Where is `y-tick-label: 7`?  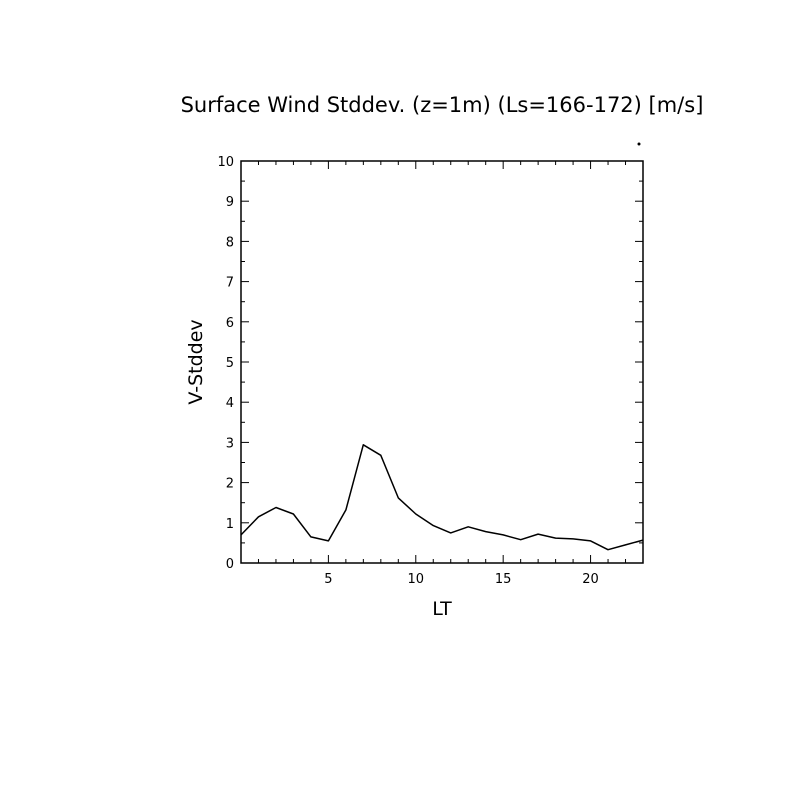
y-tick-label: 7 is located at coordinates (230, 283).